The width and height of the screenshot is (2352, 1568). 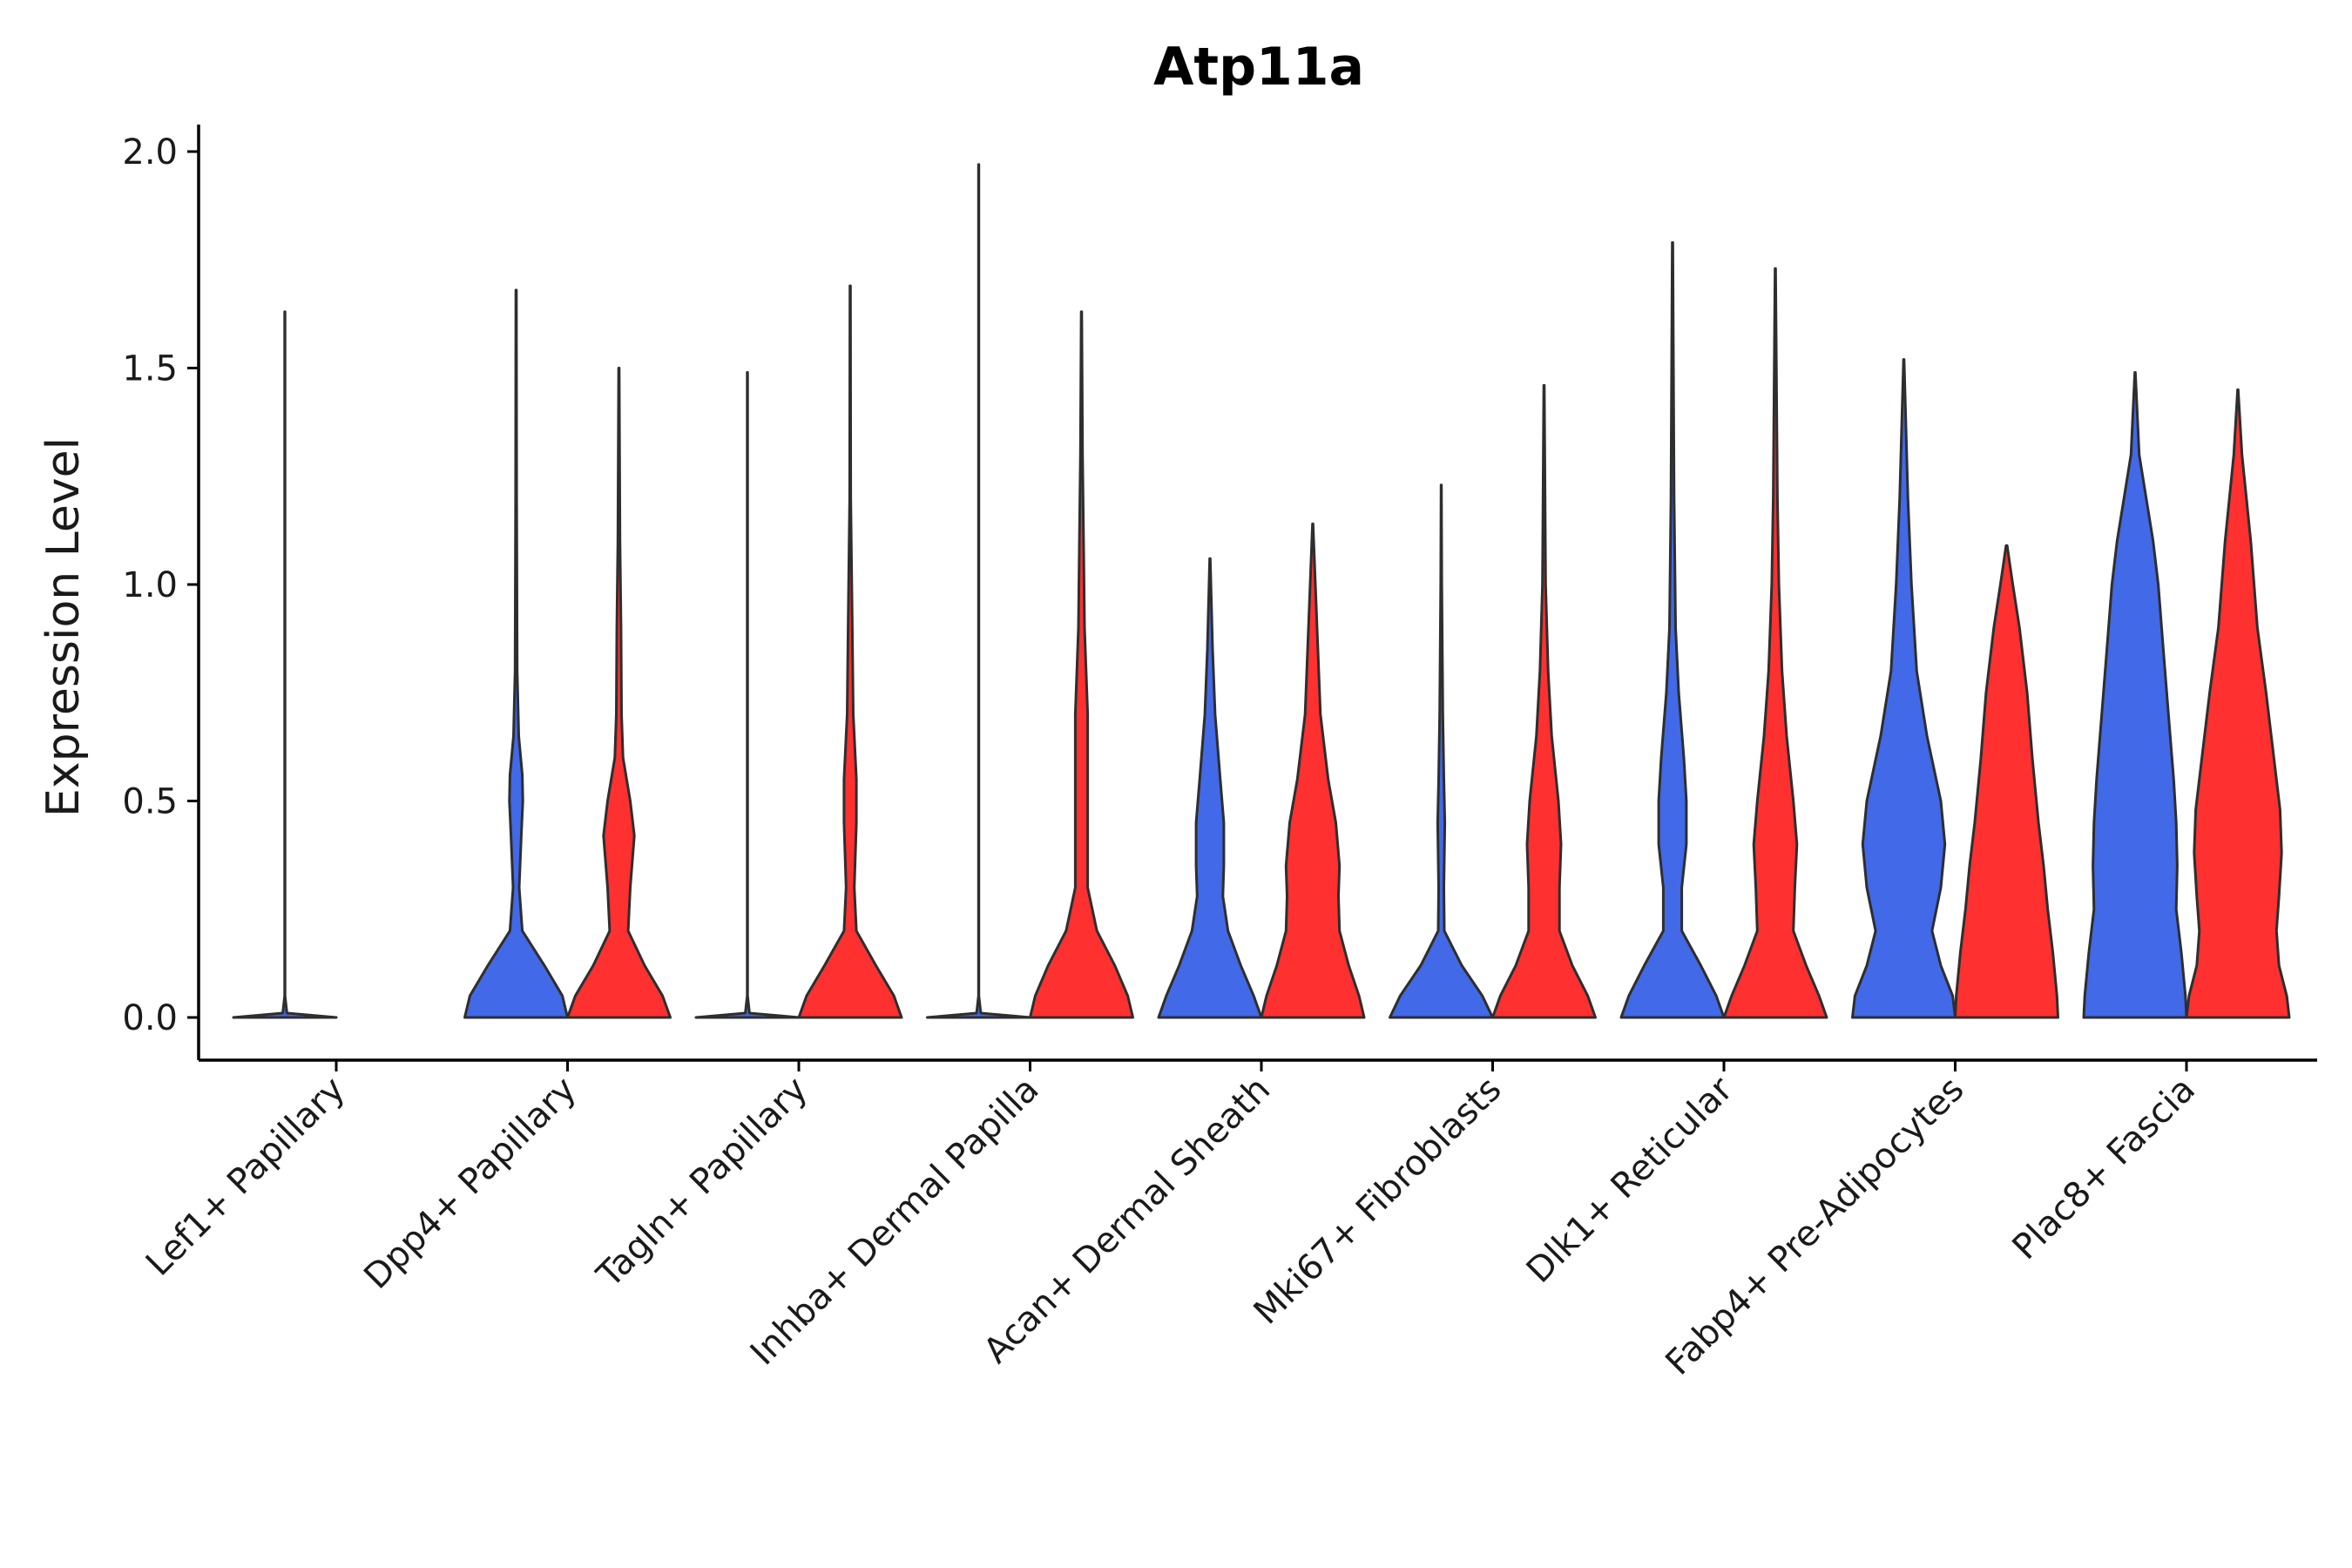 I want to click on y-tick-label: 0.5, so click(x=150, y=802).